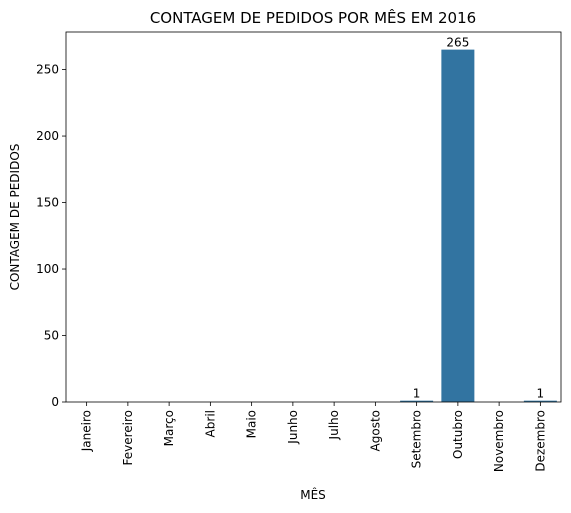 The height and width of the screenshot is (513, 571). I want to click on x-tick-label: Novembro, so click(499, 441).